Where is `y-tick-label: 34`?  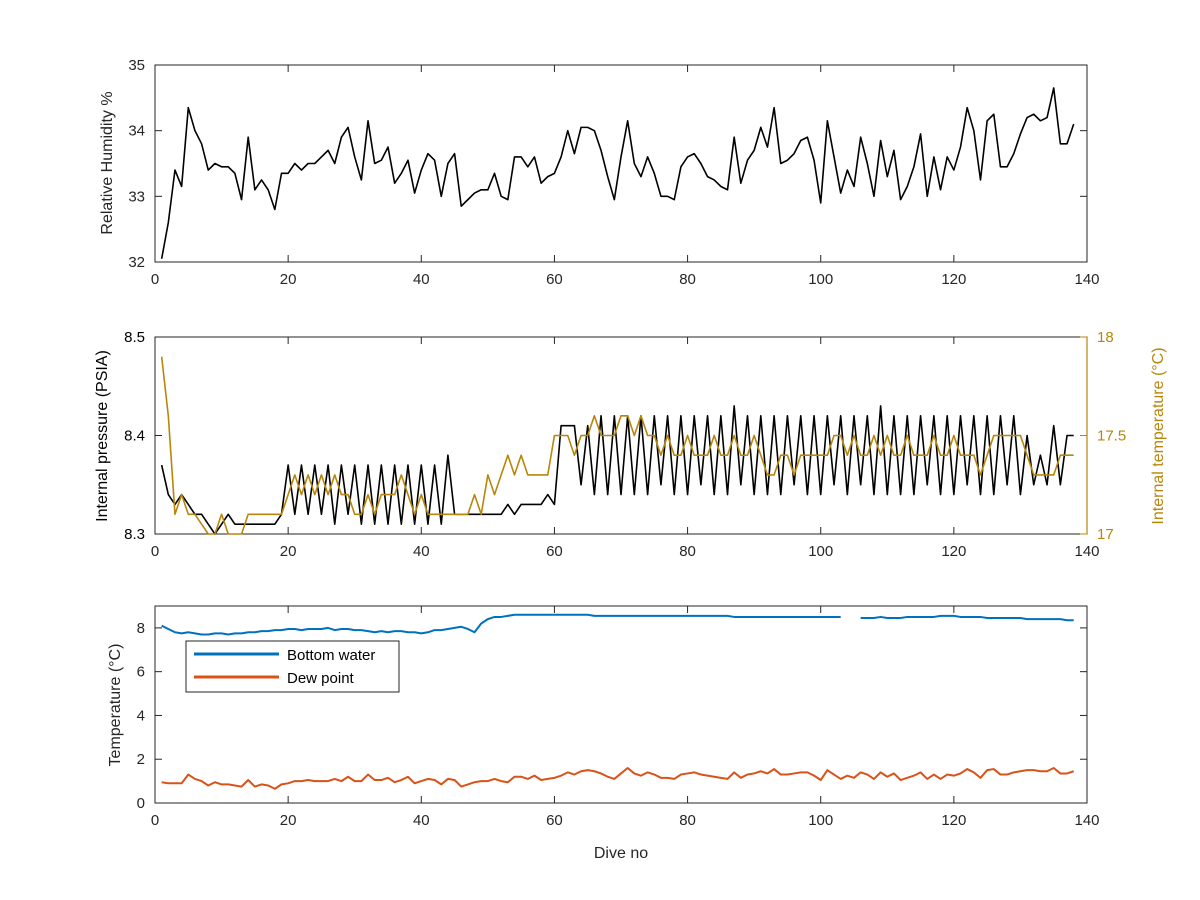 y-tick-label: 34 is located at coordinates (136, 131).